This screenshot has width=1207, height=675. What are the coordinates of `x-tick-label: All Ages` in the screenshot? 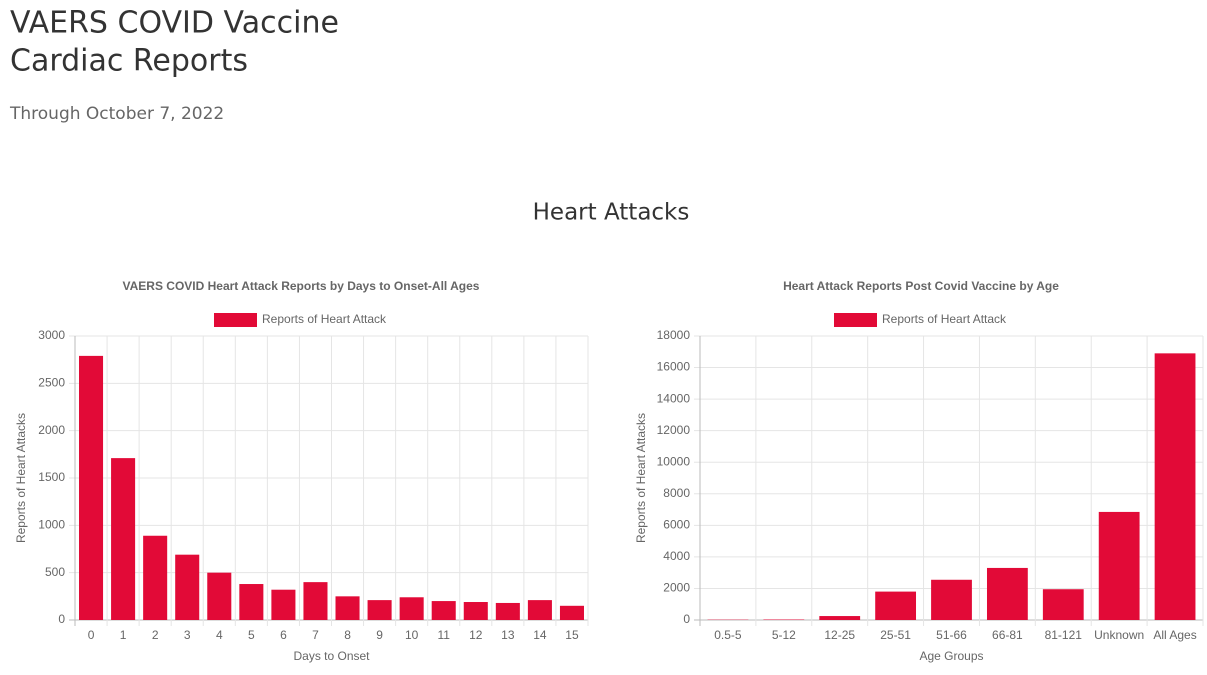 It's located at (1174, 635).